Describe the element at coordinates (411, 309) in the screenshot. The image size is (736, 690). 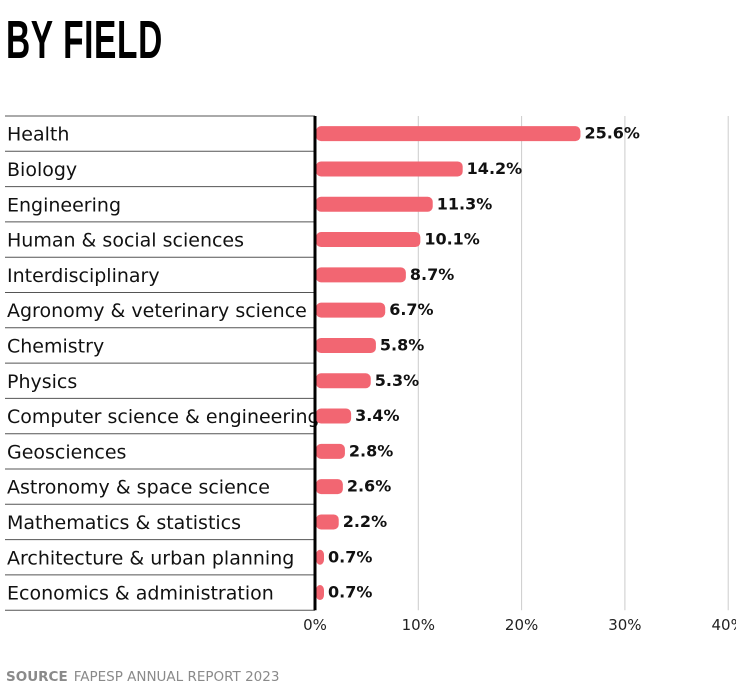
I see `value-label: 6.7%` at that location.